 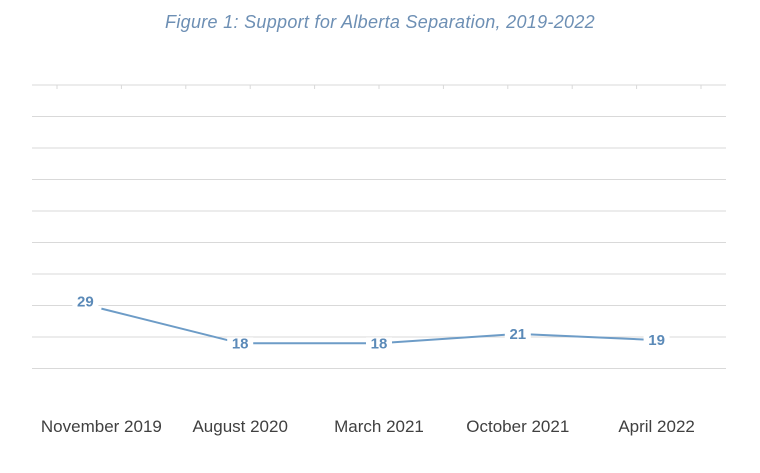 I want to click on category-tick-marks, so click(x=379, y=87).